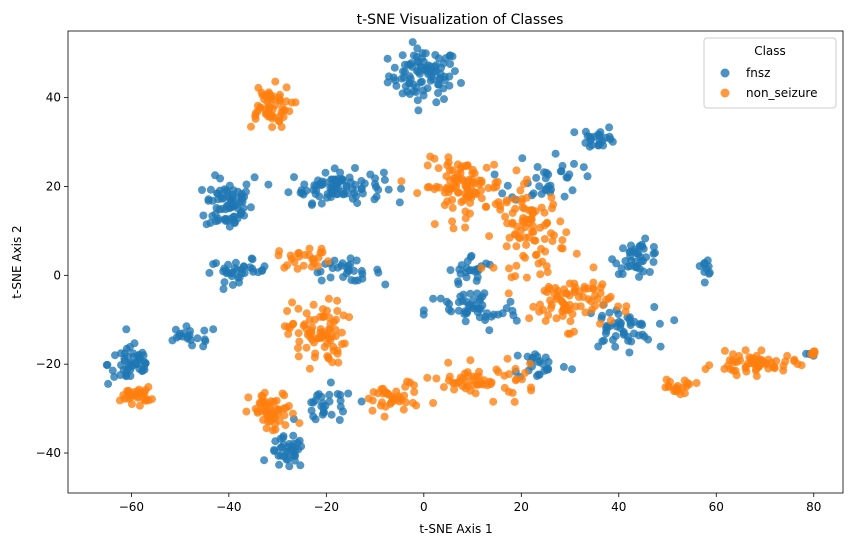 The width and height of the screenshot is (853, 547). What do you see at coordinates (781, 93) in the screenshot?
I see `legend-label-non-seizure: non_seizure` at bounding box center [781, 93].